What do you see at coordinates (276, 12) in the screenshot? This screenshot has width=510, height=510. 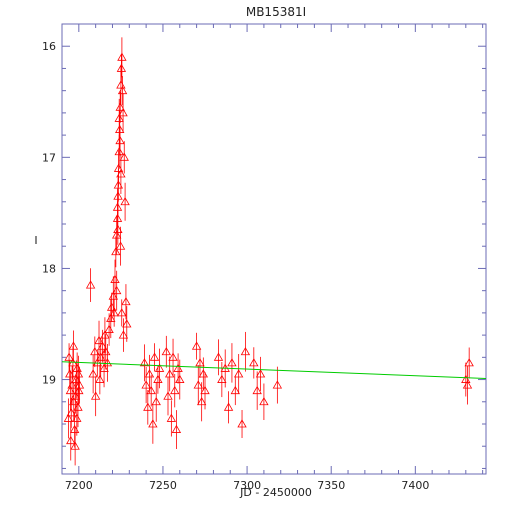 I see `chart-title: MB15381I` at bounding box center [276, 12].